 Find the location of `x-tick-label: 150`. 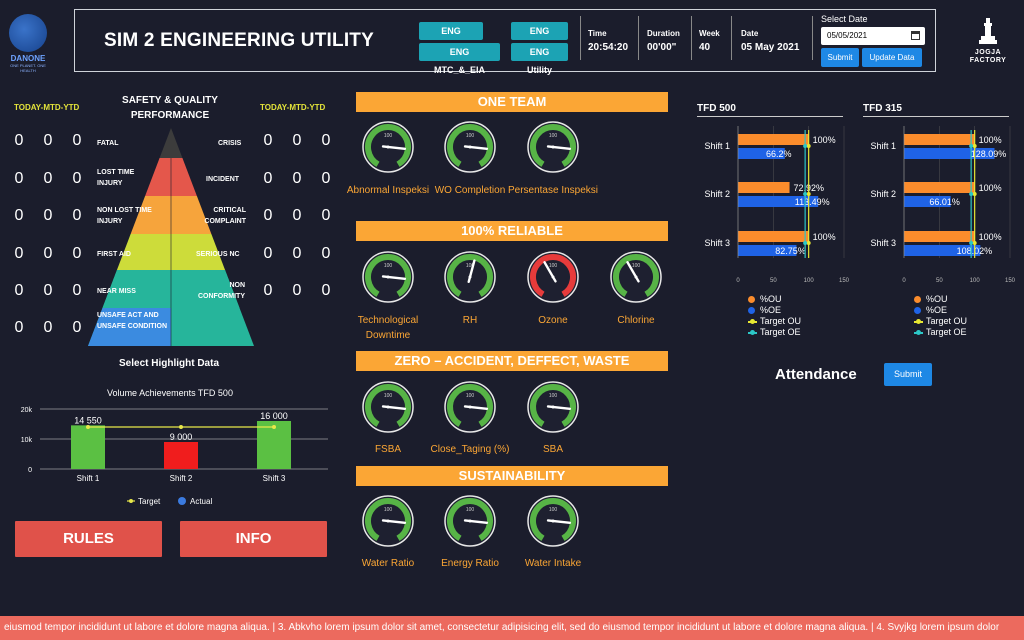

x-tick-label: 150 is located at coordinates (844, 281).